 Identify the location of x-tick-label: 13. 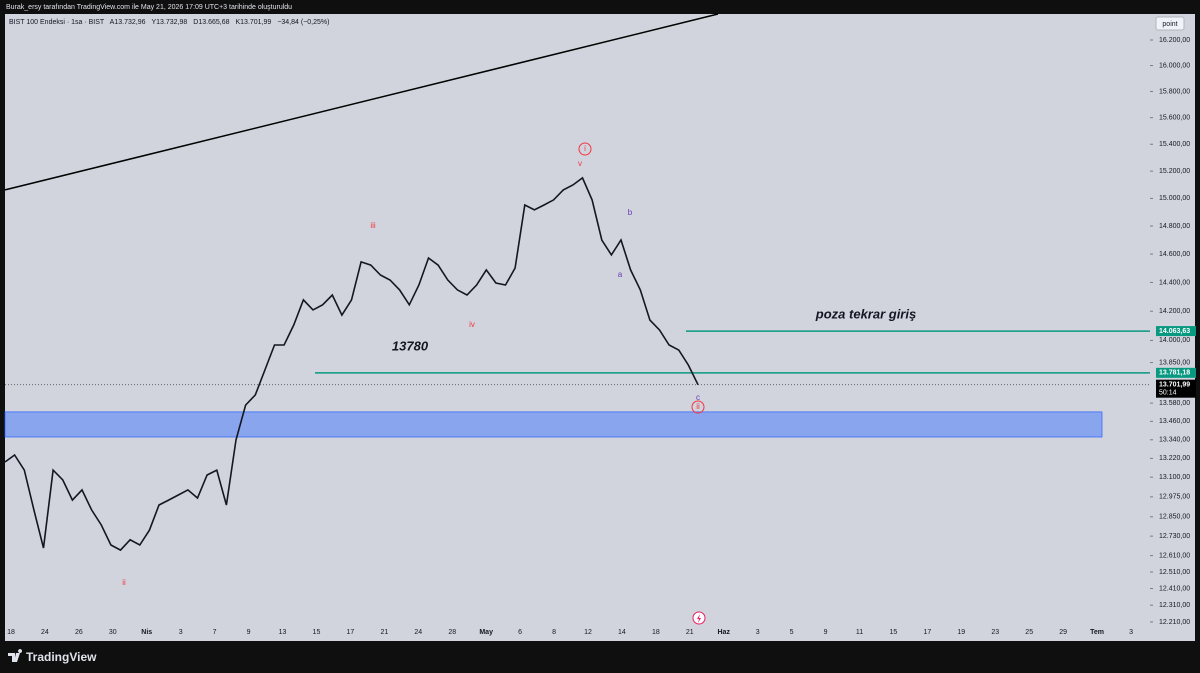
(283, 632).